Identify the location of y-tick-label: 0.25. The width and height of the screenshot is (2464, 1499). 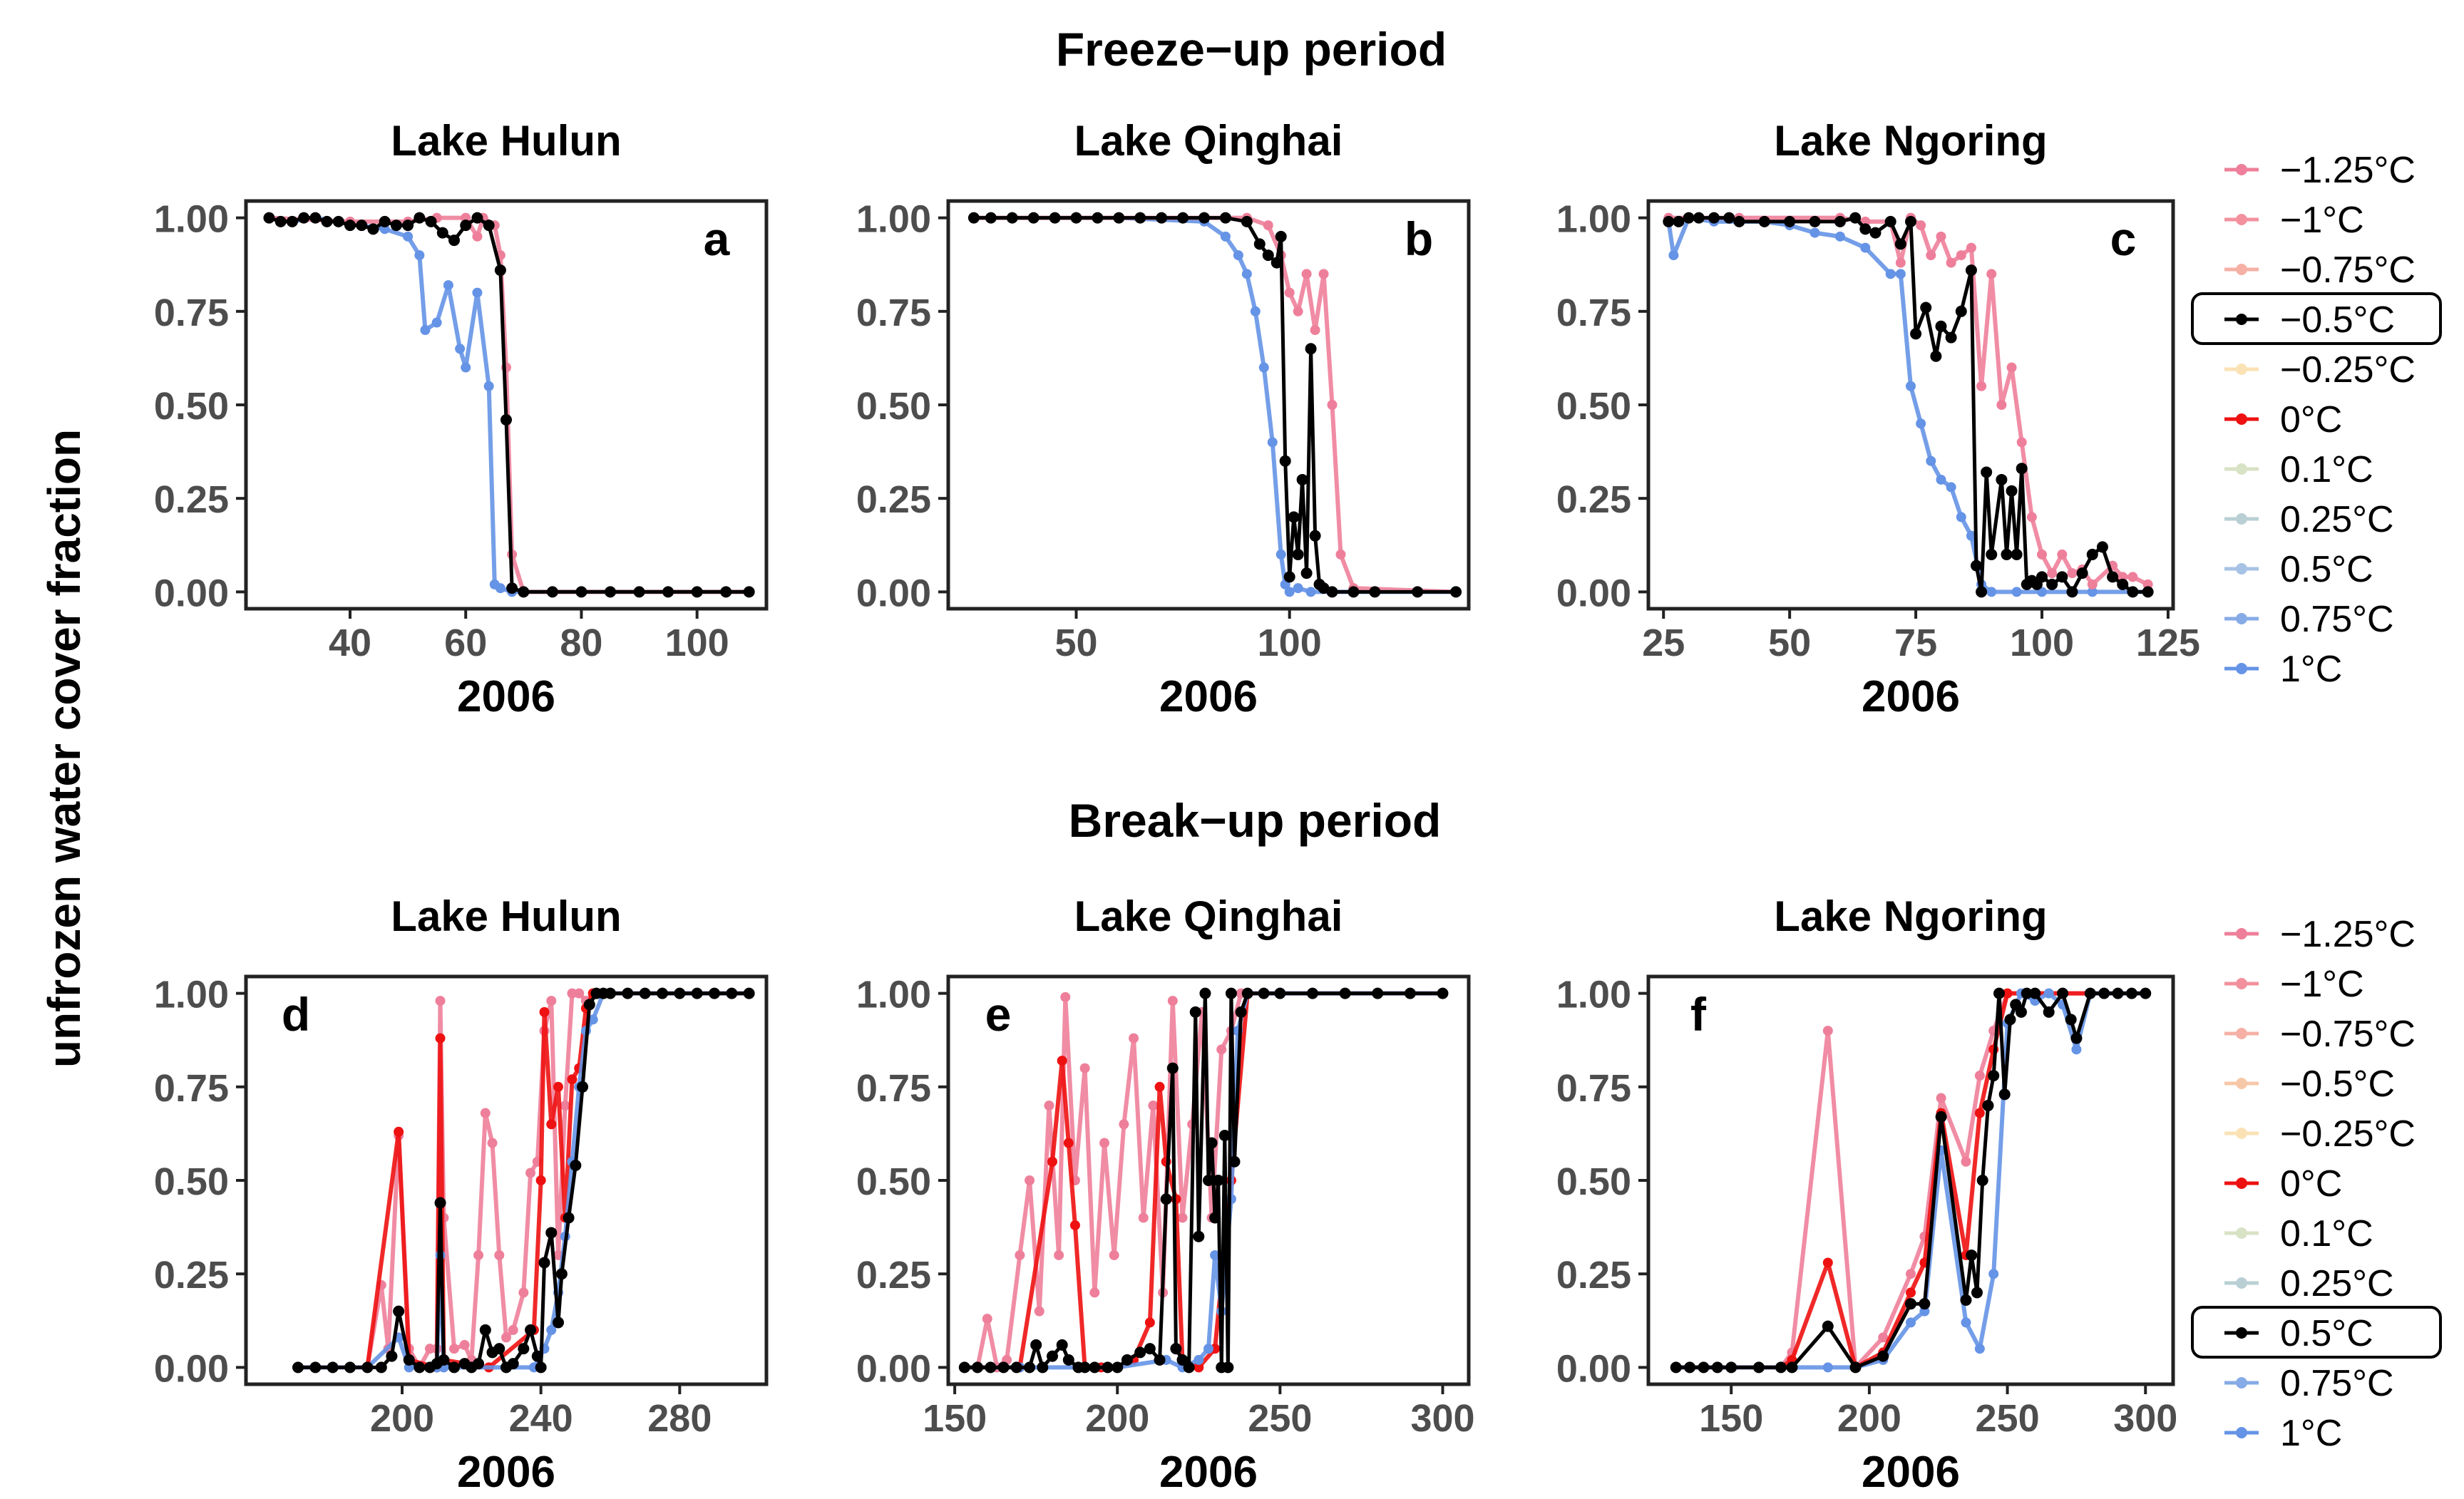
(191, 500).